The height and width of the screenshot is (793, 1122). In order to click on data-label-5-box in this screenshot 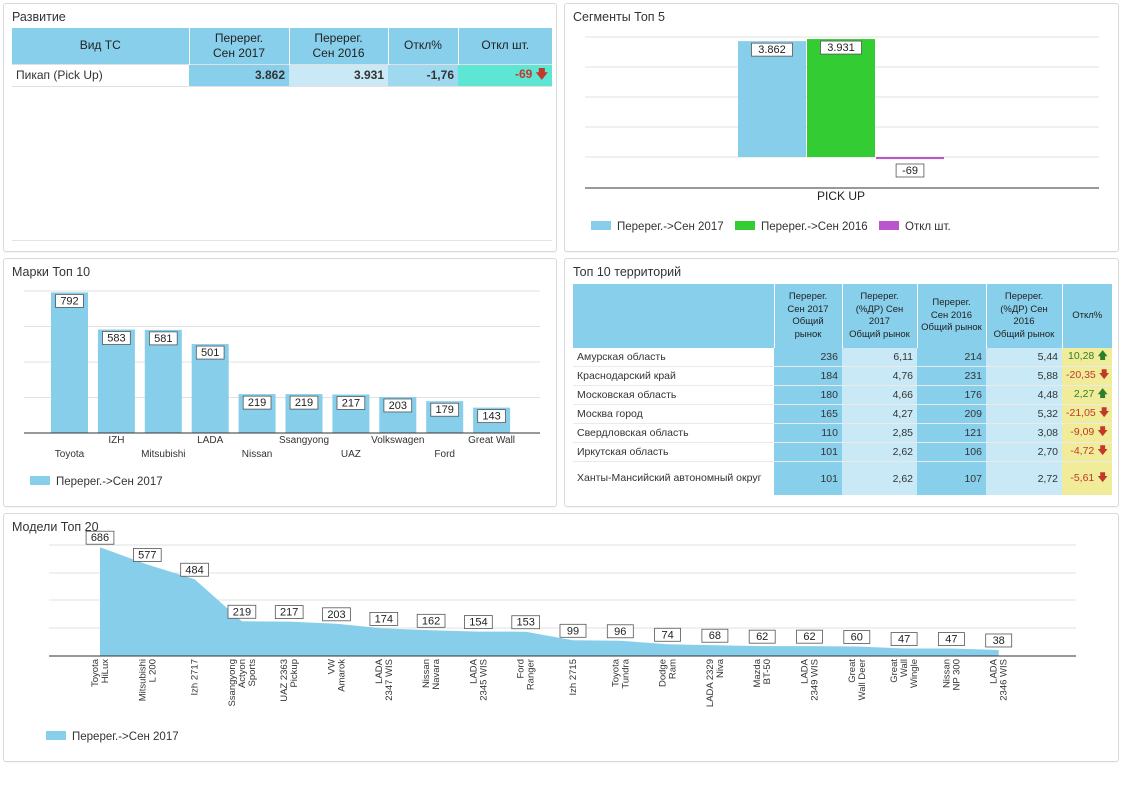, I will do `click(289, 612)`.